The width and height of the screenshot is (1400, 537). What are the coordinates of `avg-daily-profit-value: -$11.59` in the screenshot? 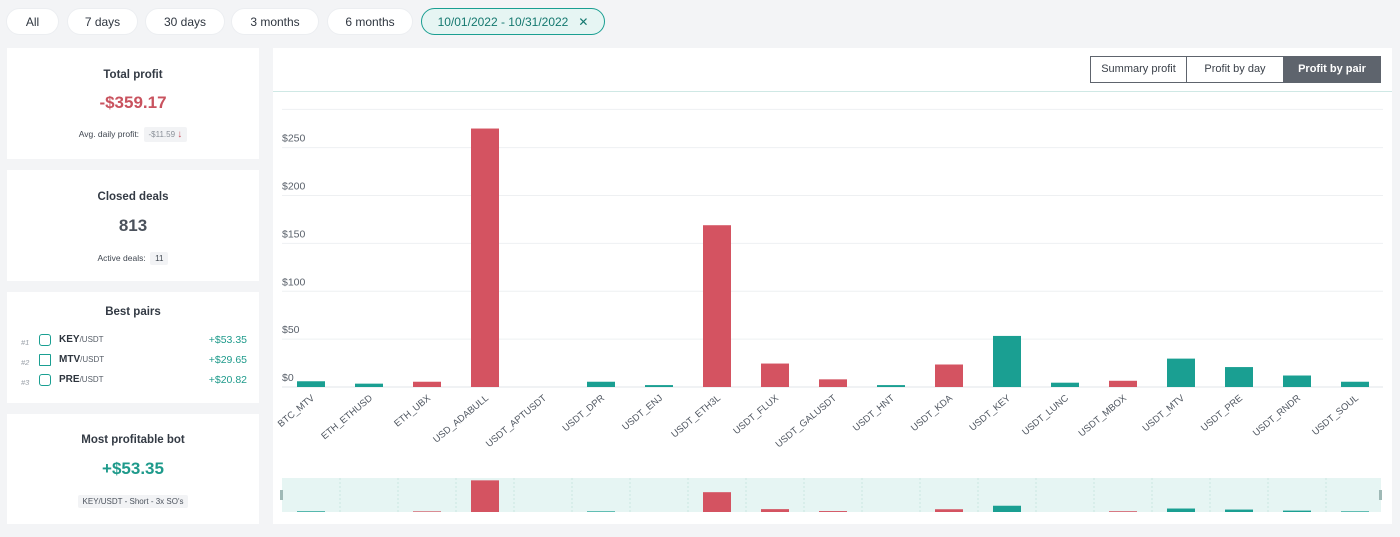 It's located at (162, 134).